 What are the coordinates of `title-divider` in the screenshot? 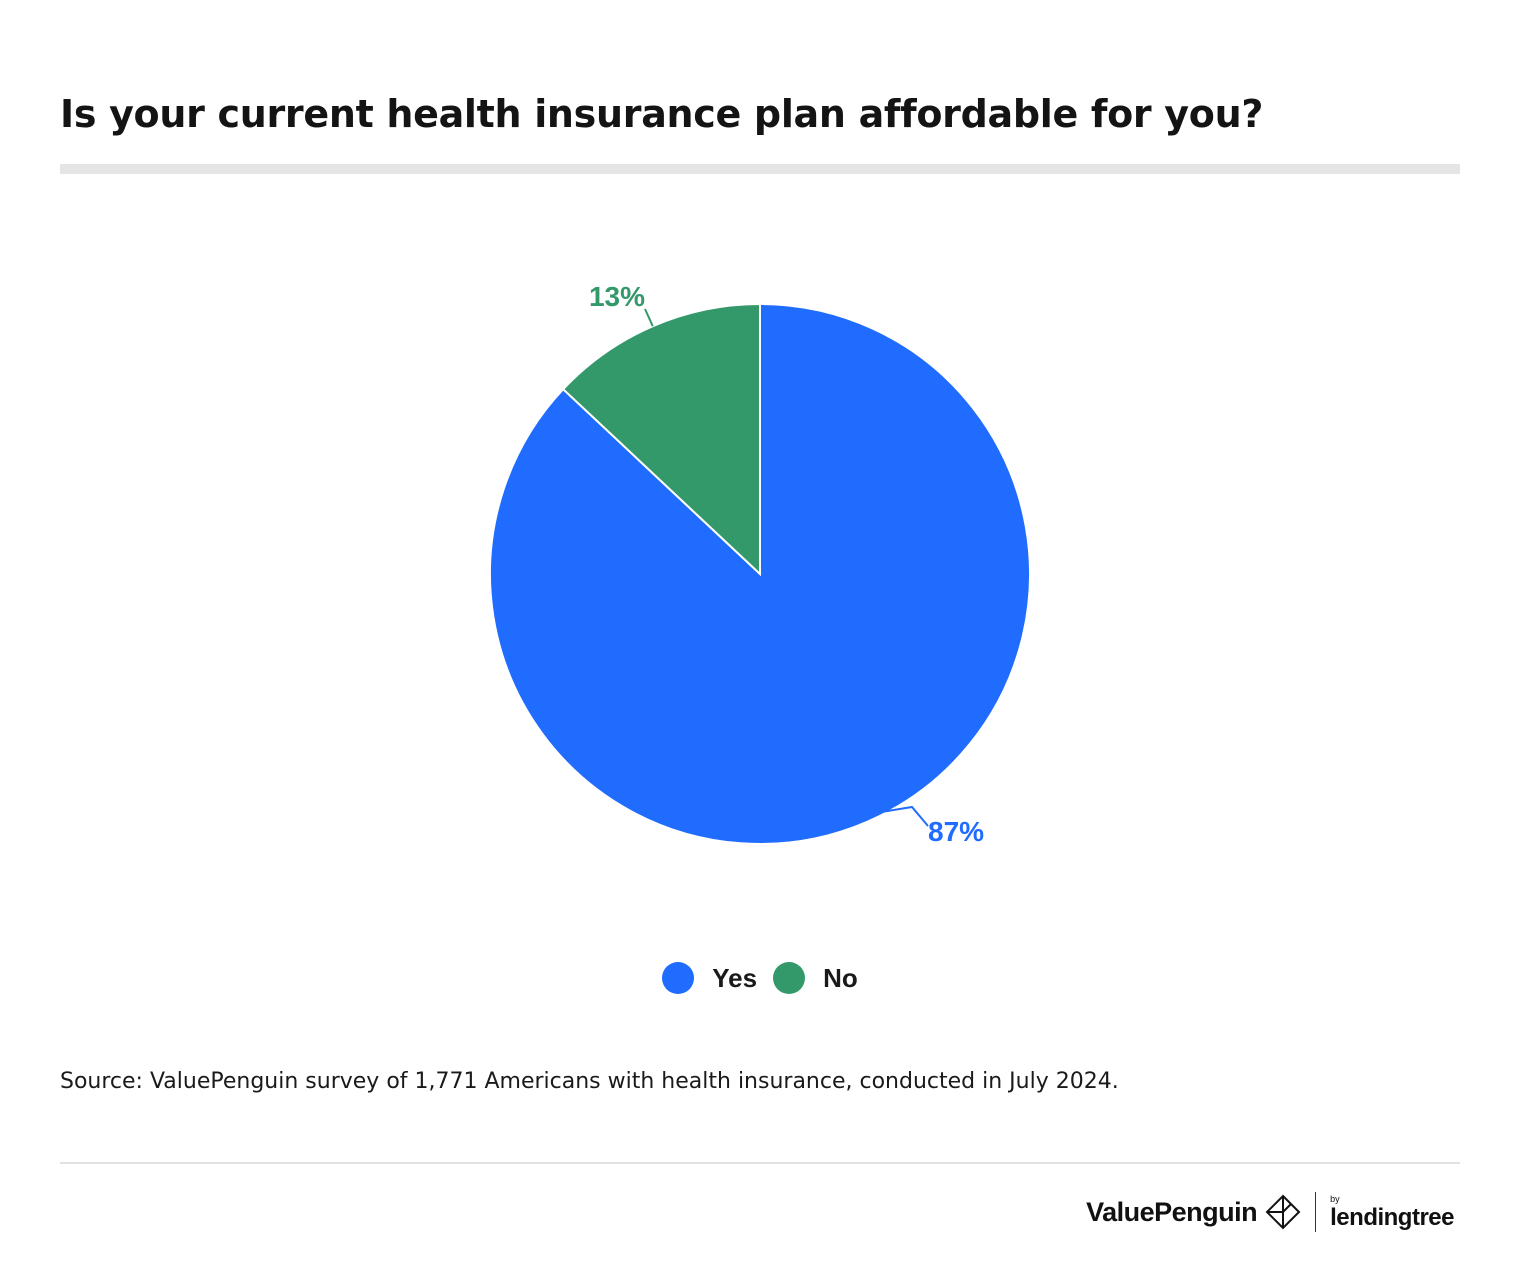 It's located at (760, 169).